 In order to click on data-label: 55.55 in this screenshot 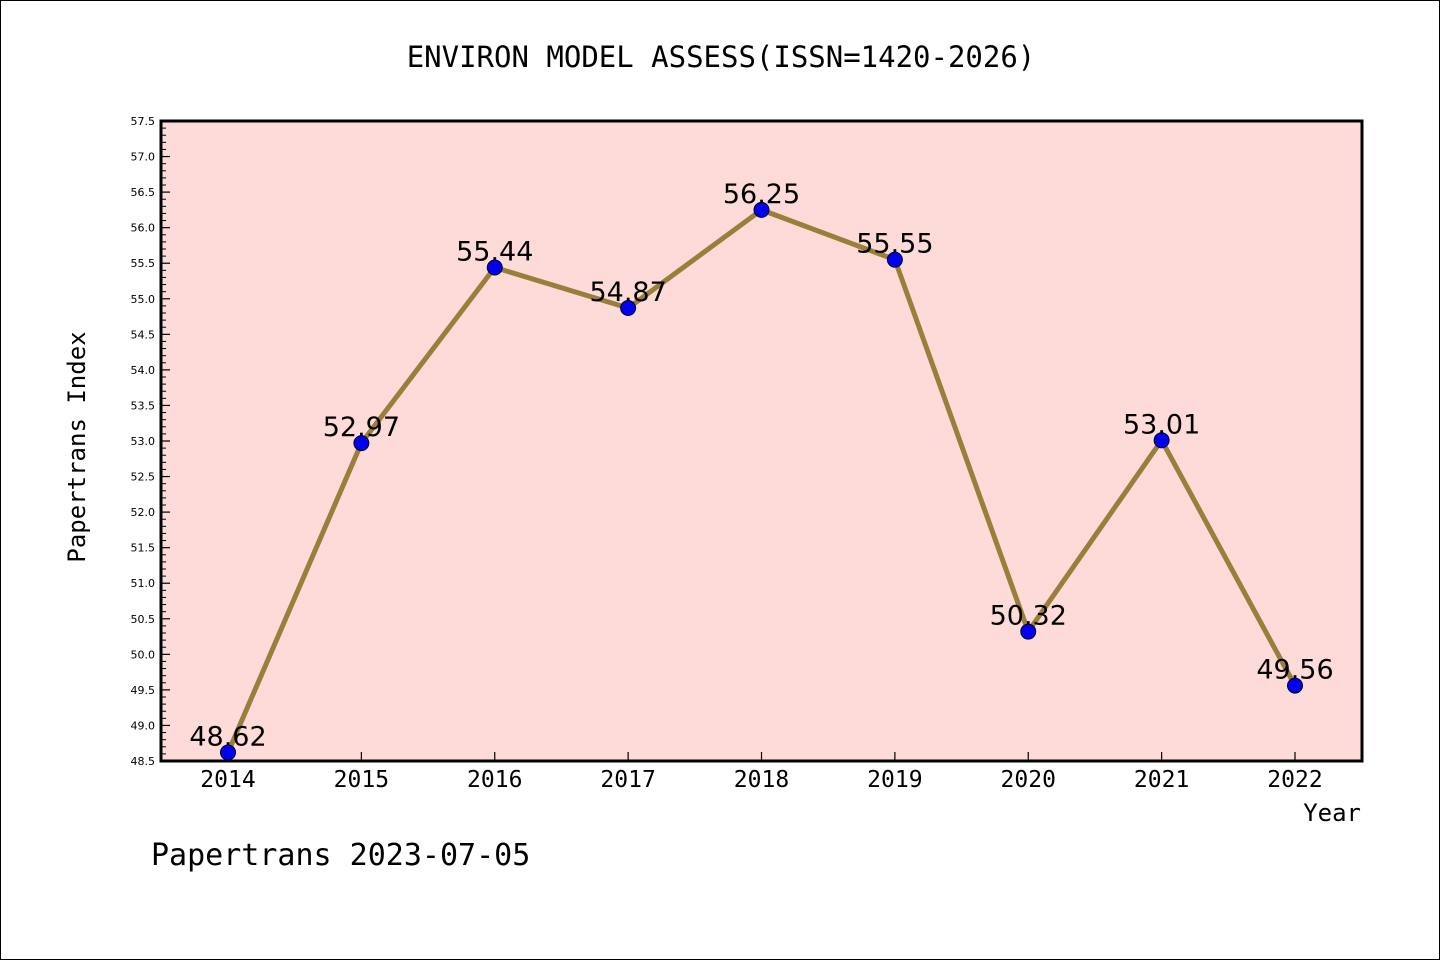, I will do `click(894, 244)`.